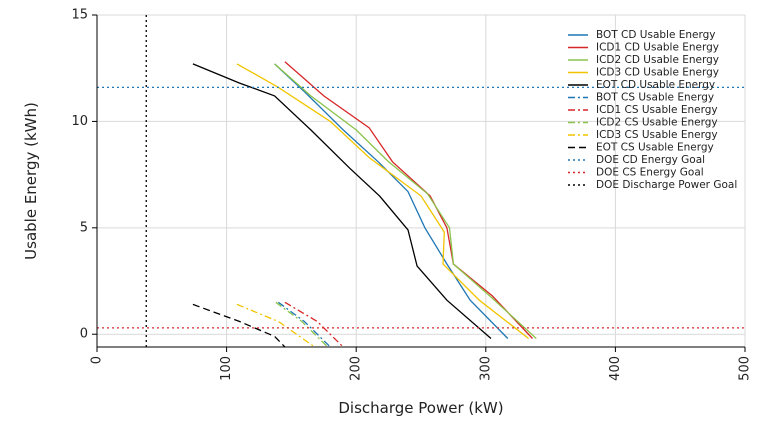 The image size is (768, 432). Describe the element at coordinates (31, 181) in the screenshot. I see `y-axis-label: Usable Energy (kWh)` at that location.